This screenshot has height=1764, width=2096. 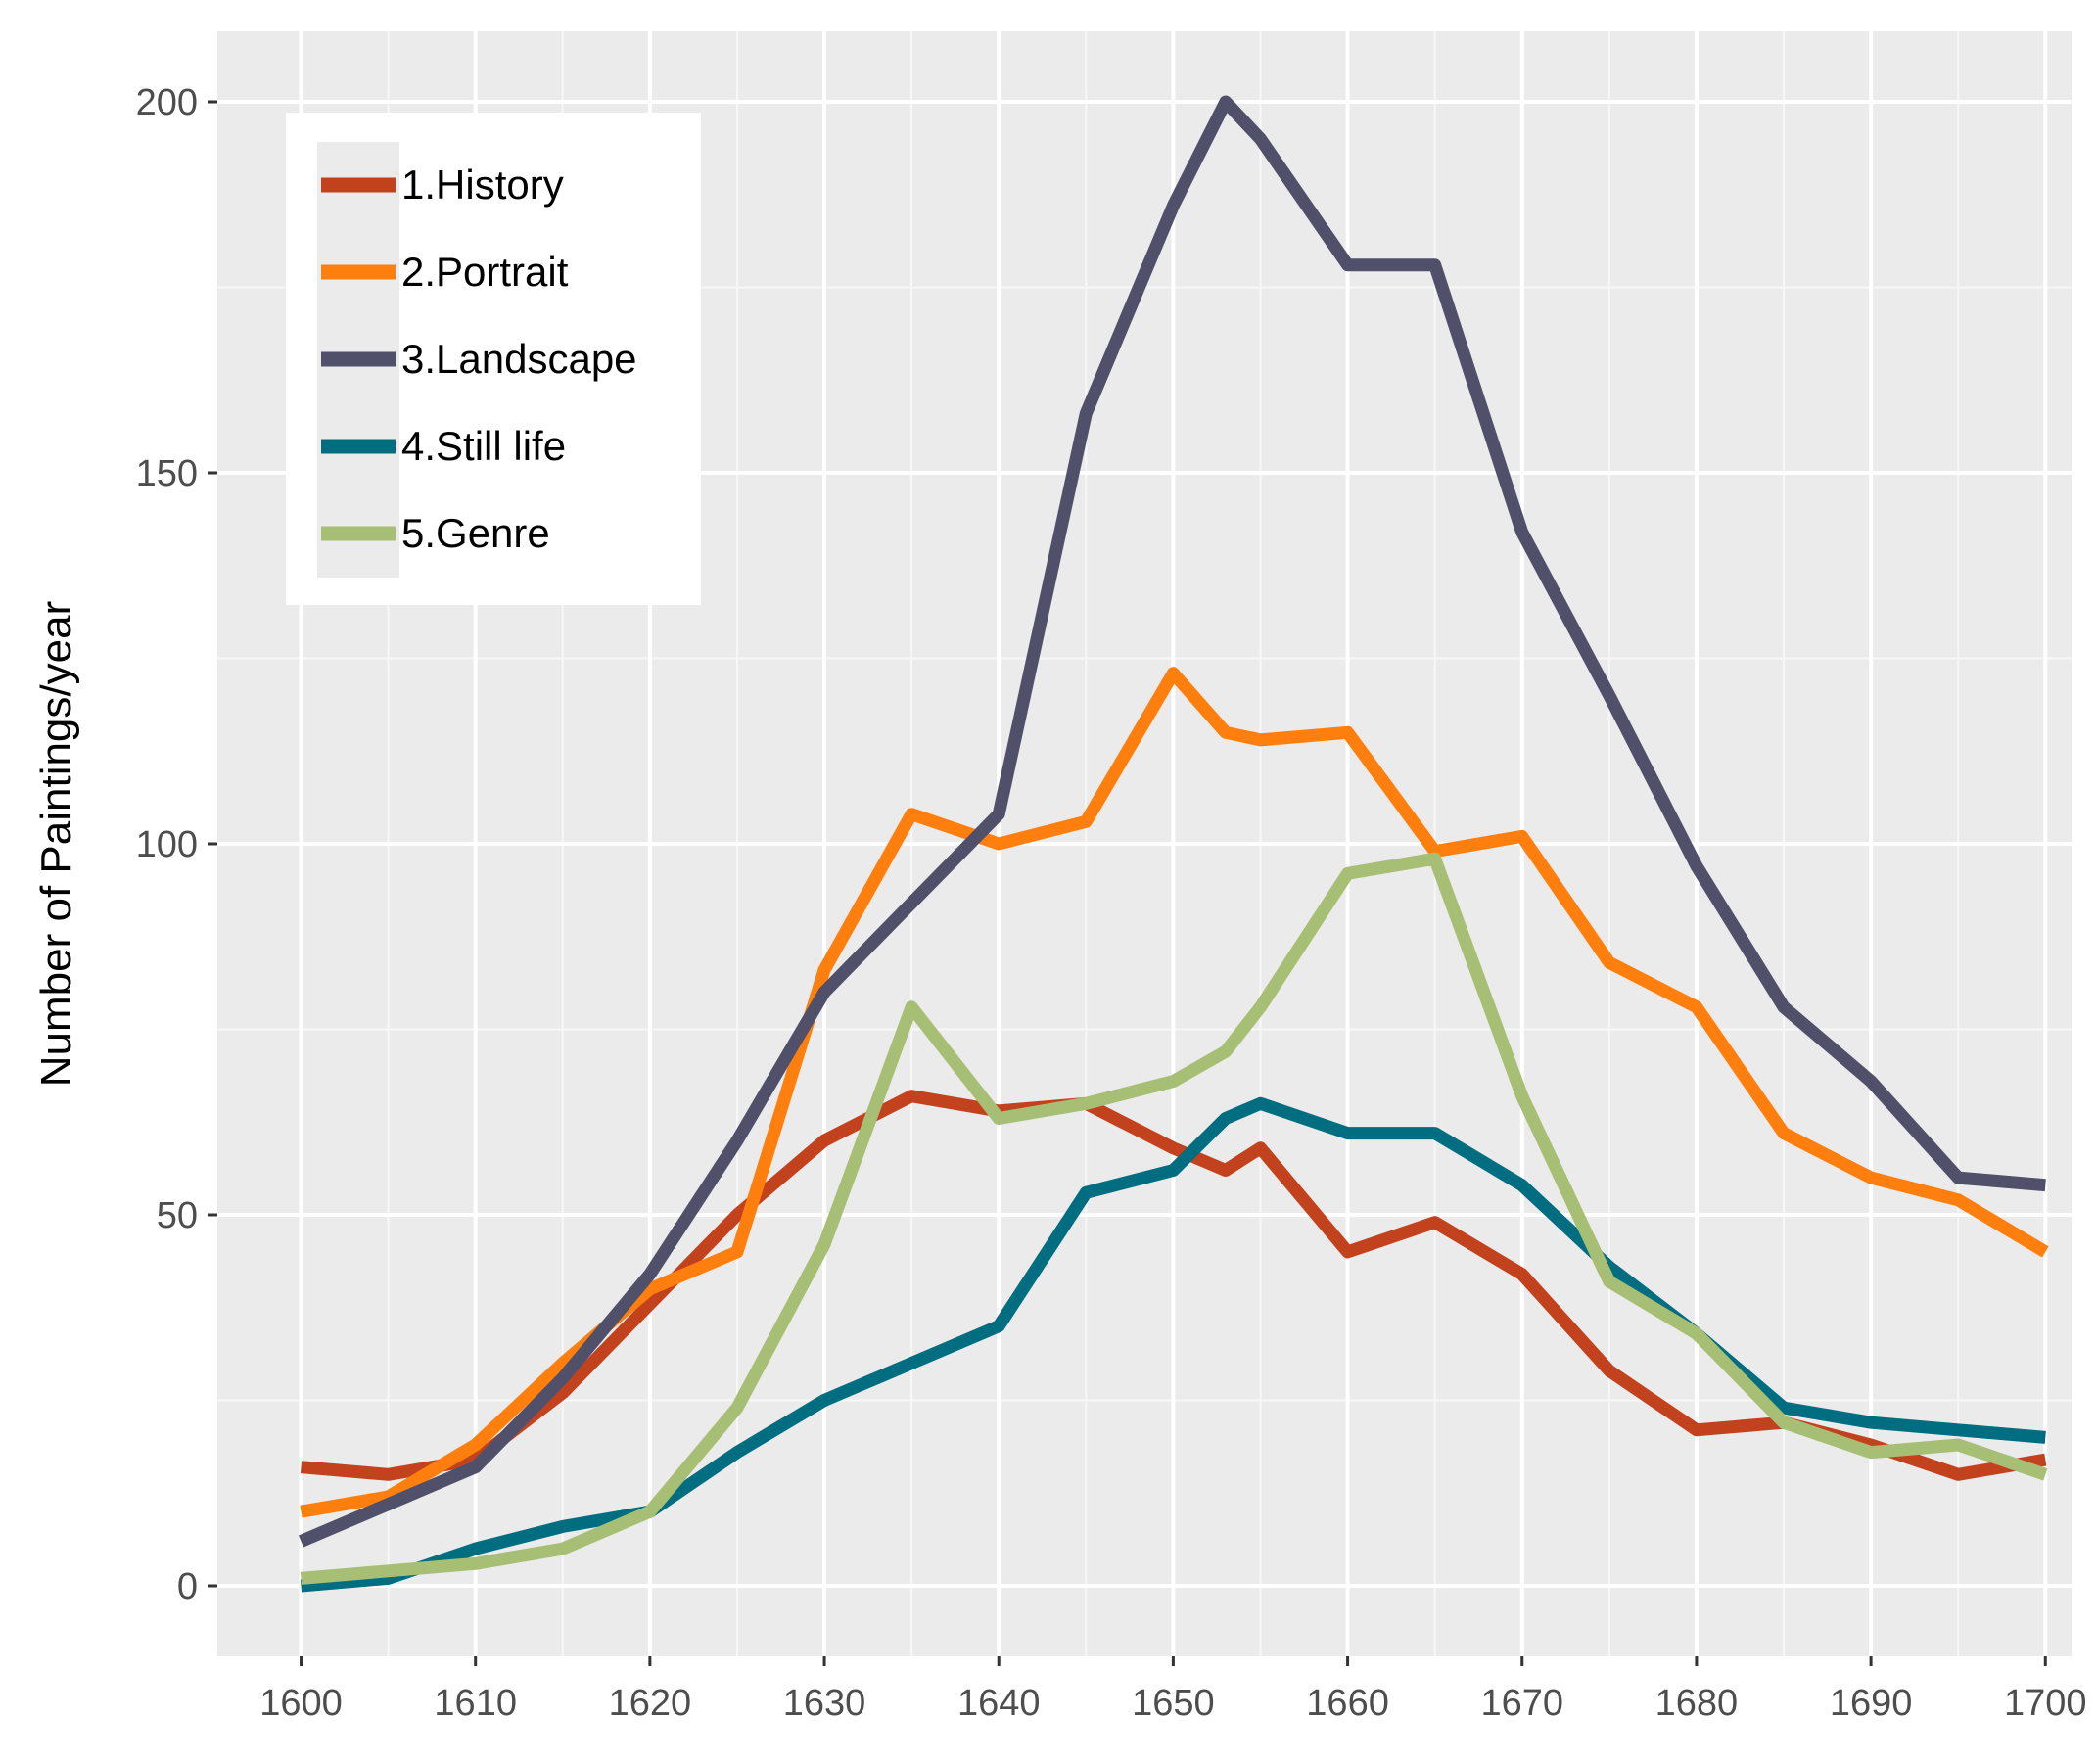 I want to click on legend-label-genre: 5.Genre, so click(x=475, y=533).